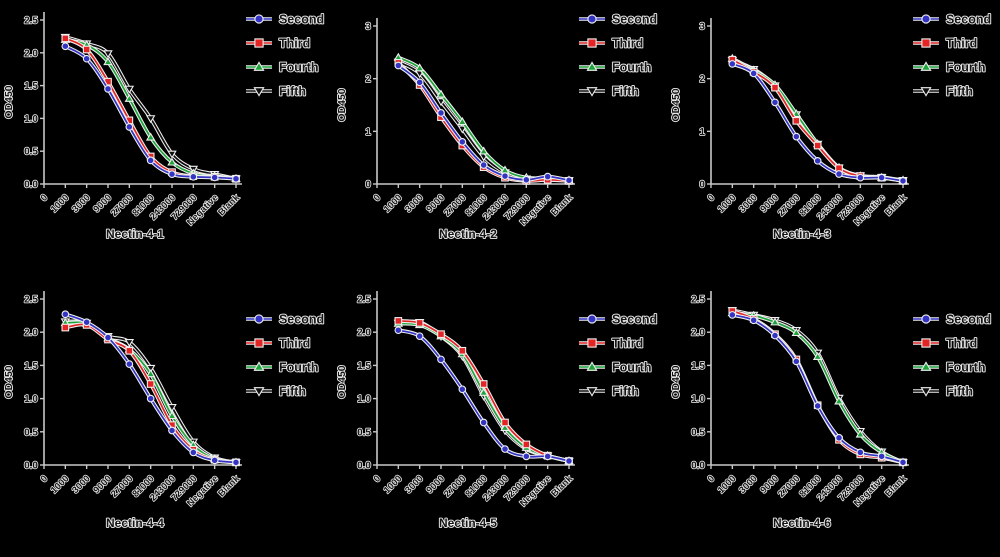  I want to click on legend-label: Third, so click(294, 343).